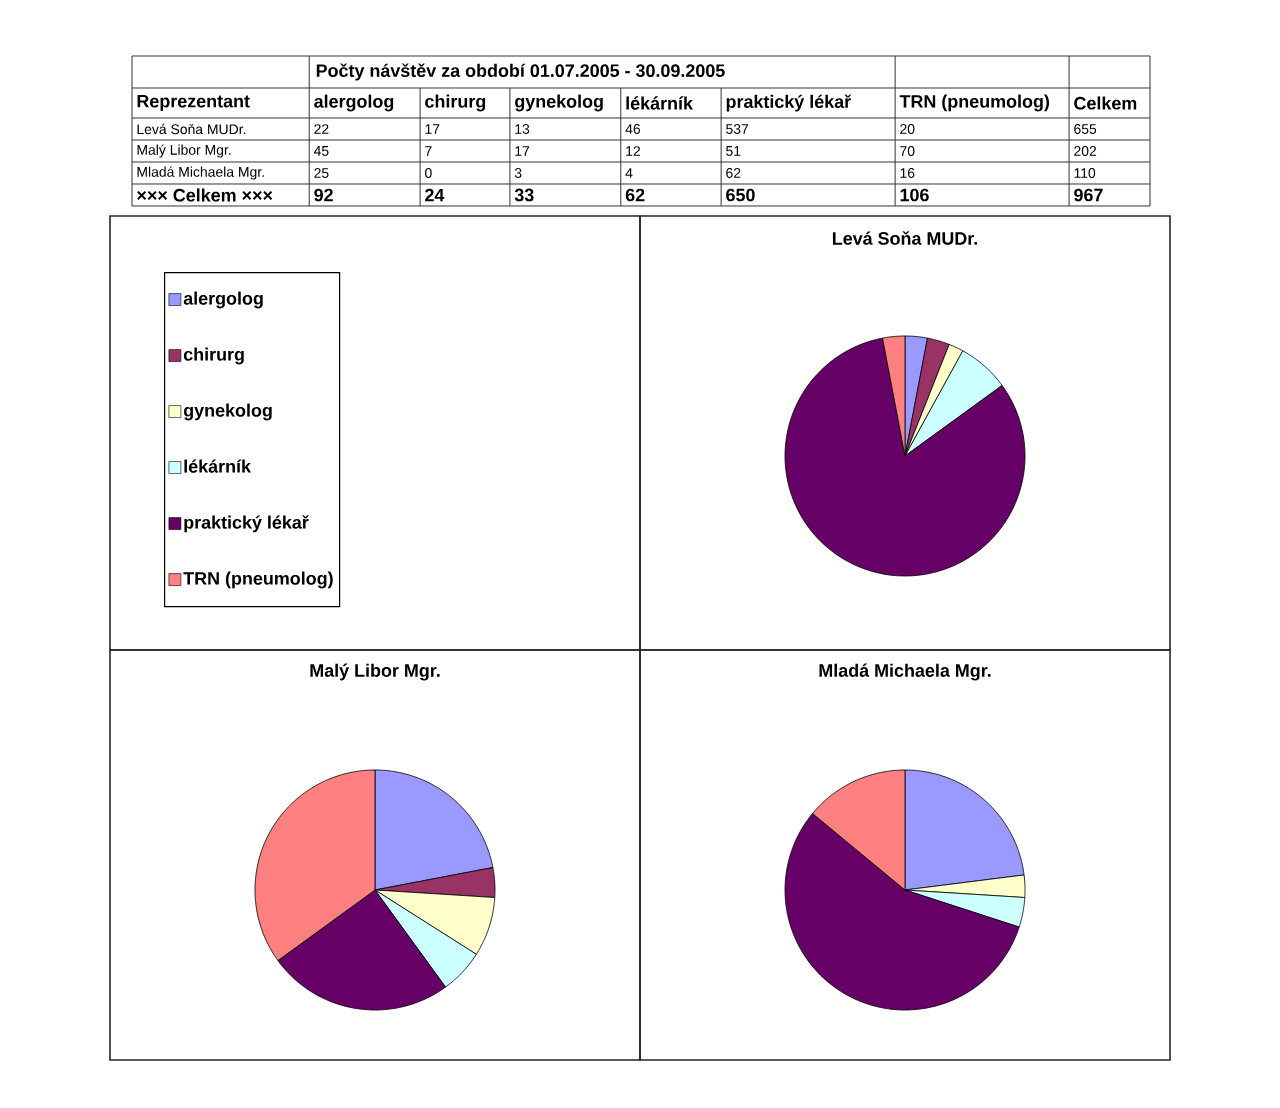 This screenshot has width=1280, height=1108. I want to click on x-tick-label: Celkem, so click(1105, 103).